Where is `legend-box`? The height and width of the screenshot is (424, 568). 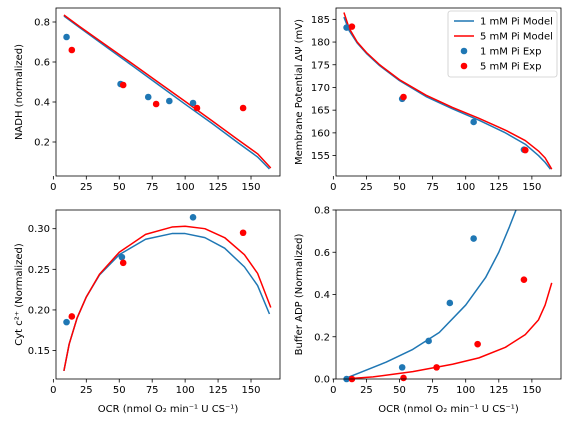
legend-box is located at coordinates (502, 44).